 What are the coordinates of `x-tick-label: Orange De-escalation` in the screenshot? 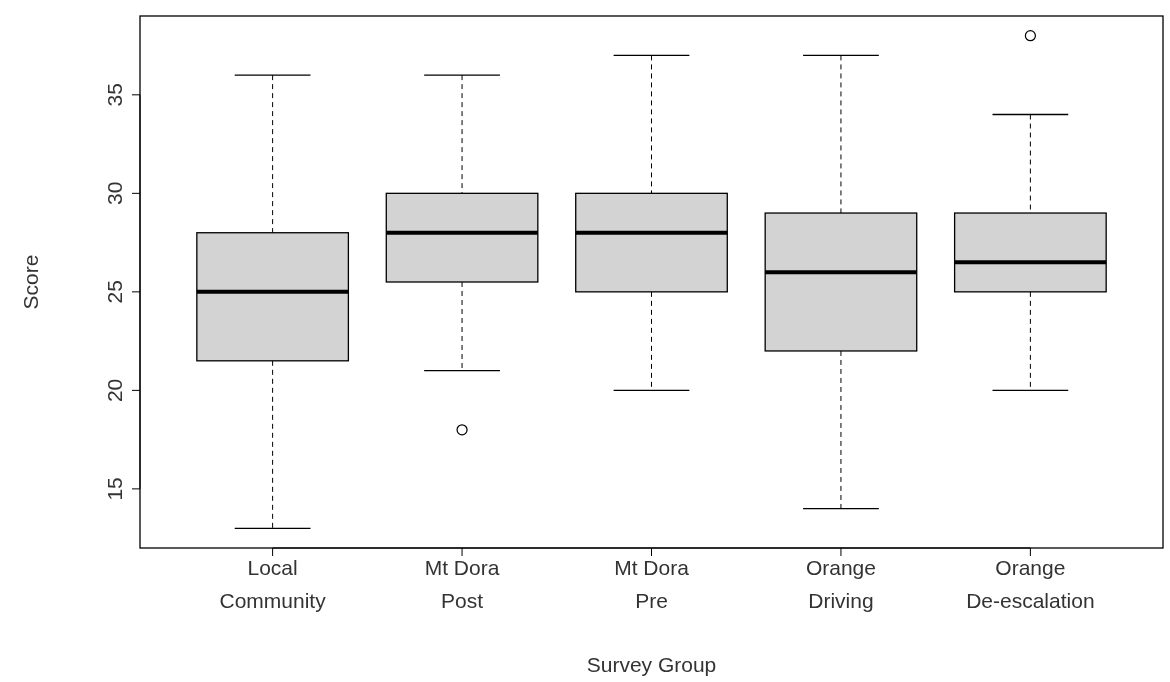 It's located at (1030, 584).